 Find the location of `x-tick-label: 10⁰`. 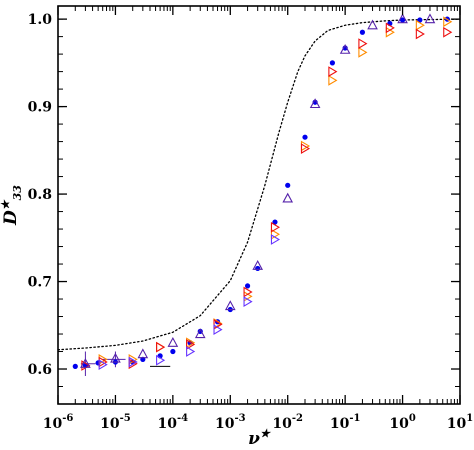

x-tick-label: 10⁰ is located at coordinates (402, 422).